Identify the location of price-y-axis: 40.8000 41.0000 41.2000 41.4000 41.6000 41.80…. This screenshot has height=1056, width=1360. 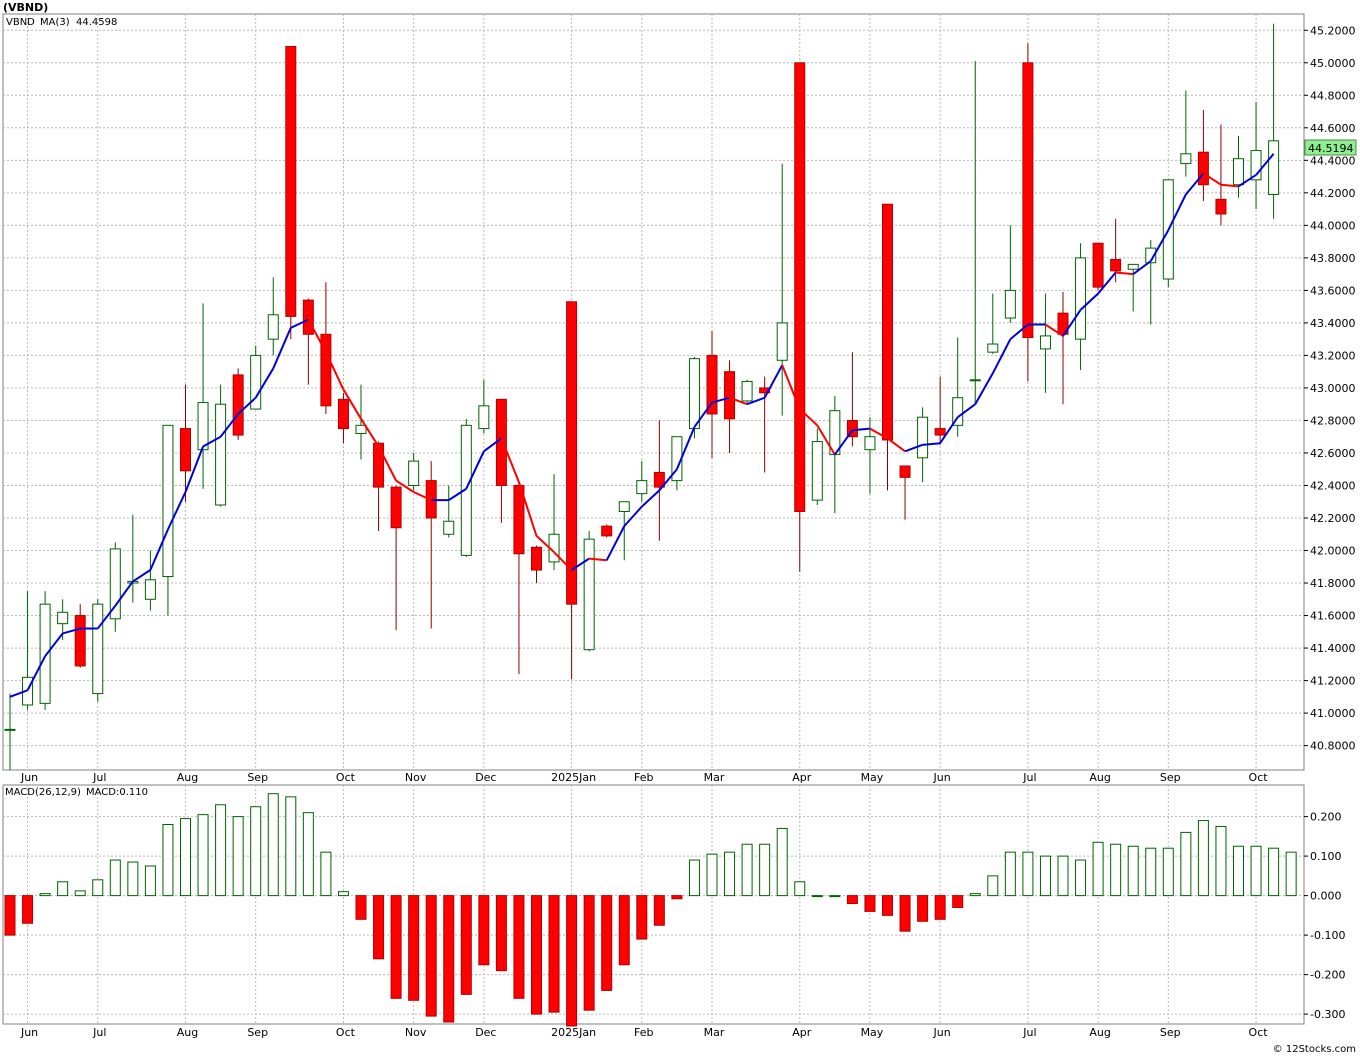
(1330, 388).